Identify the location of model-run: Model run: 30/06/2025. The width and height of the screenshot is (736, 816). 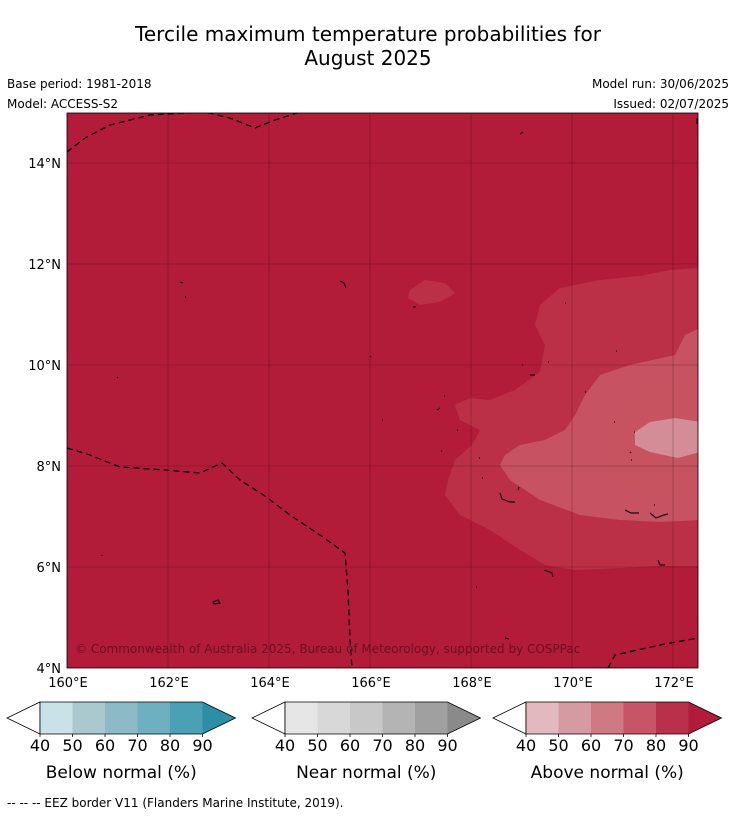
(660, 84).